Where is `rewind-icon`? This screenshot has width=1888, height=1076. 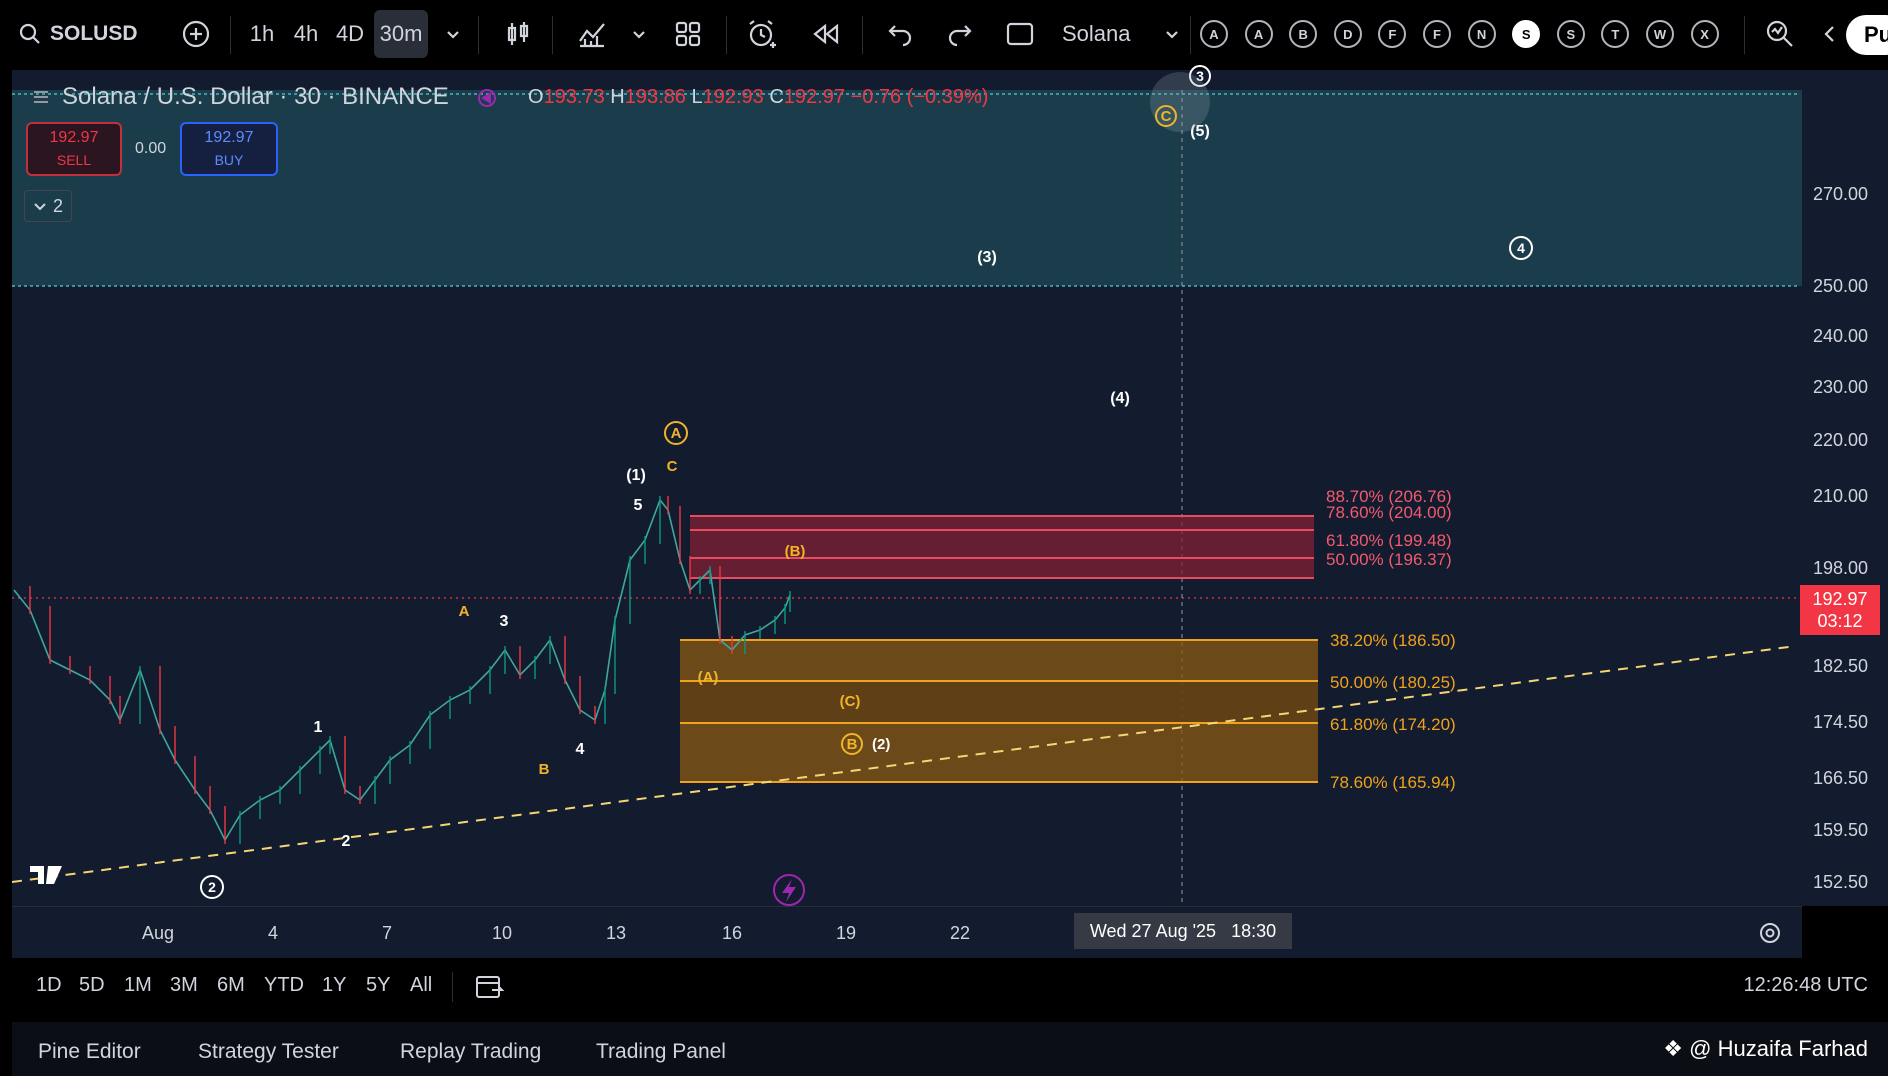 rewind-icon is located at coordinates (826, 34).